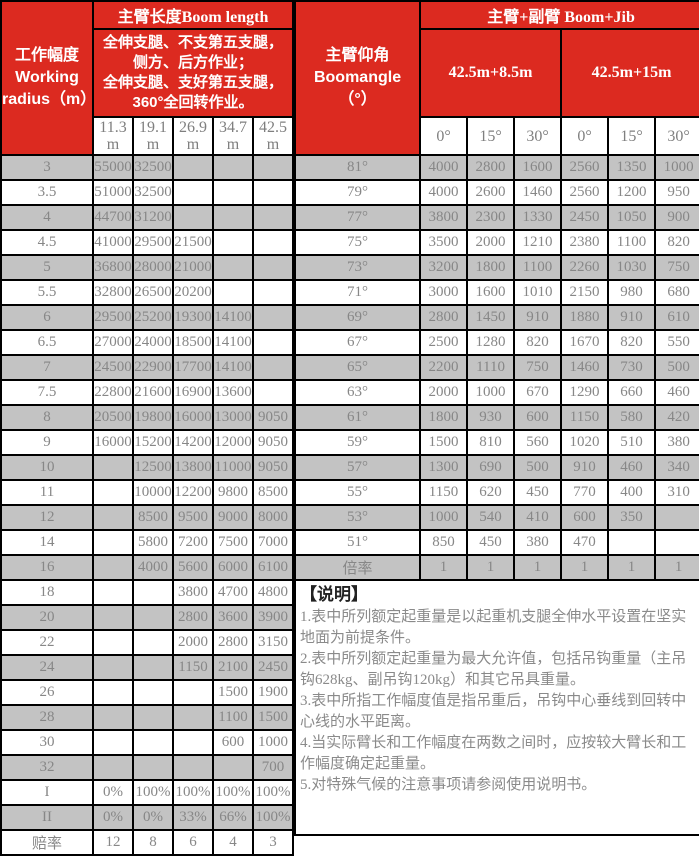 Image resolution: width=699 pixels, height=856 pixels. Describe the element at coordinates (273, 517) in the screenshot. I see `table-cell: 8000` at that location.